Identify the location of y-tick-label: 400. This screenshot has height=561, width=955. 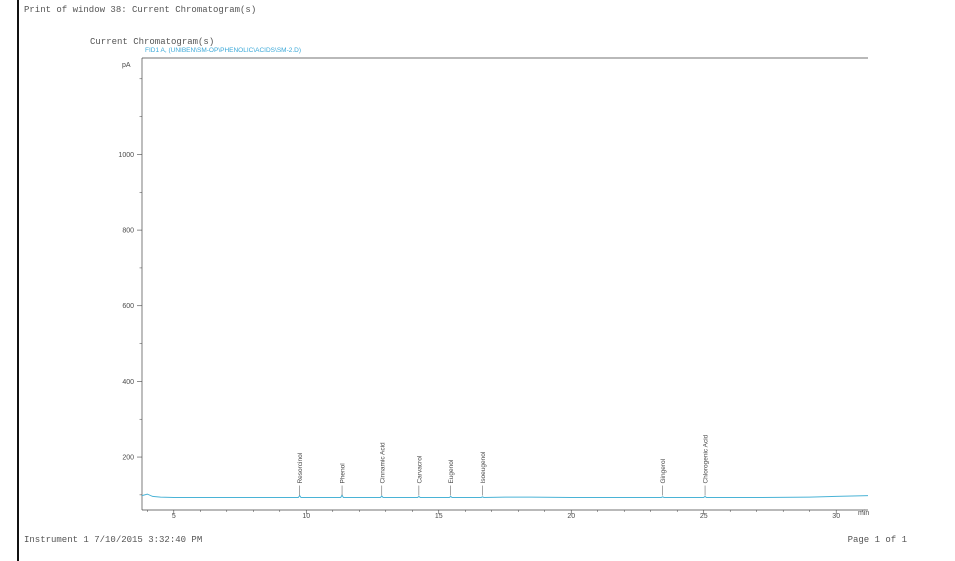
(128, 382).